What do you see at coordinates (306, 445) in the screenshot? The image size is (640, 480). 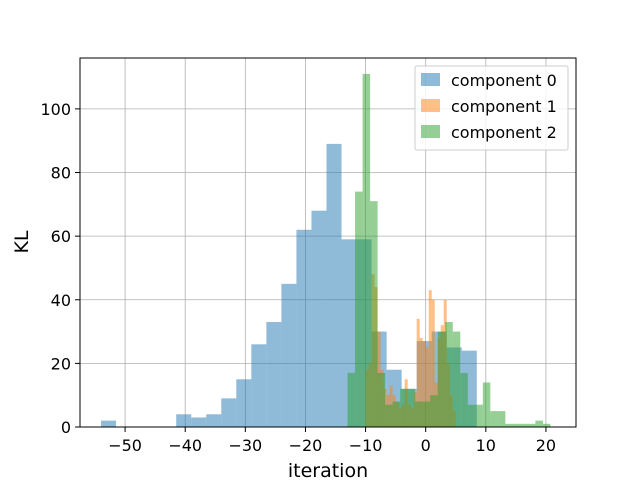 I see `x-tick-label: −20` at bounding box center [306, 445].